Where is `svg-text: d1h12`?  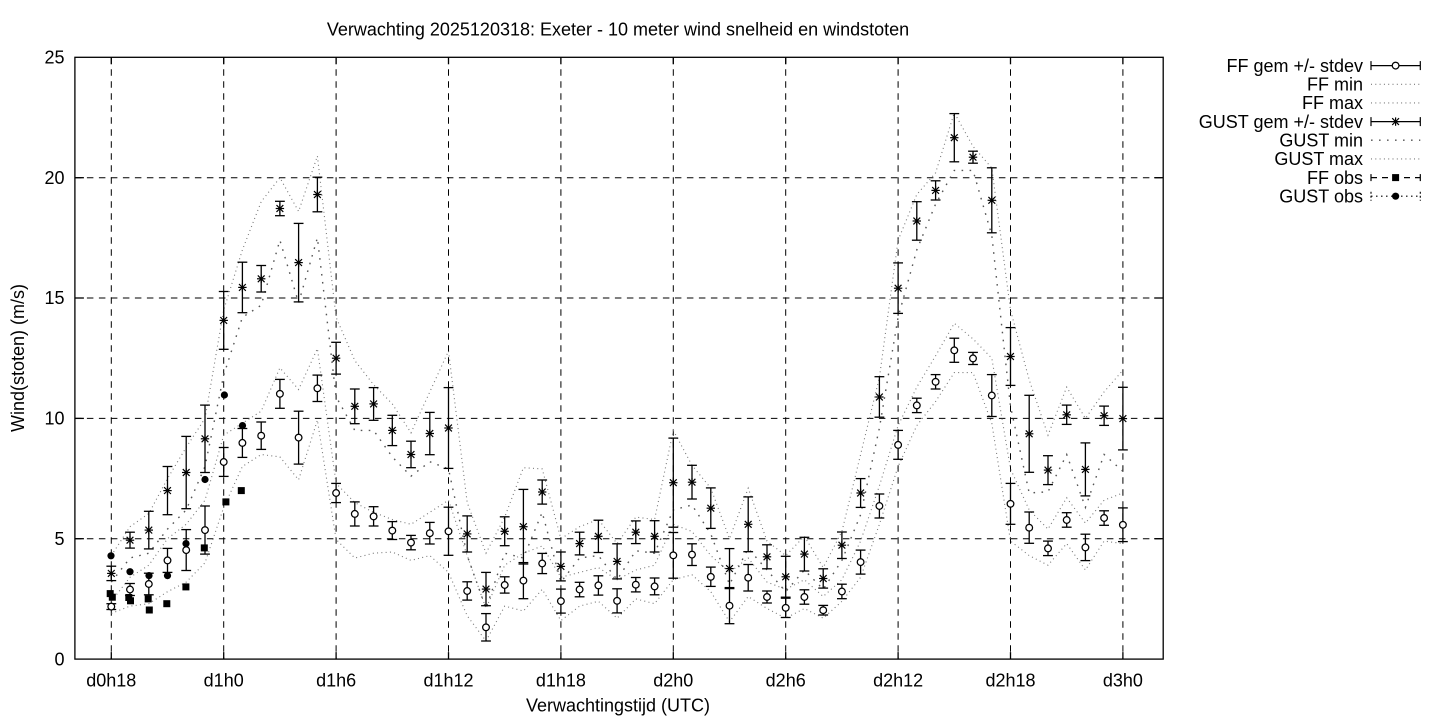
svg-text: d1h12 is located at coordinates (448, 681).